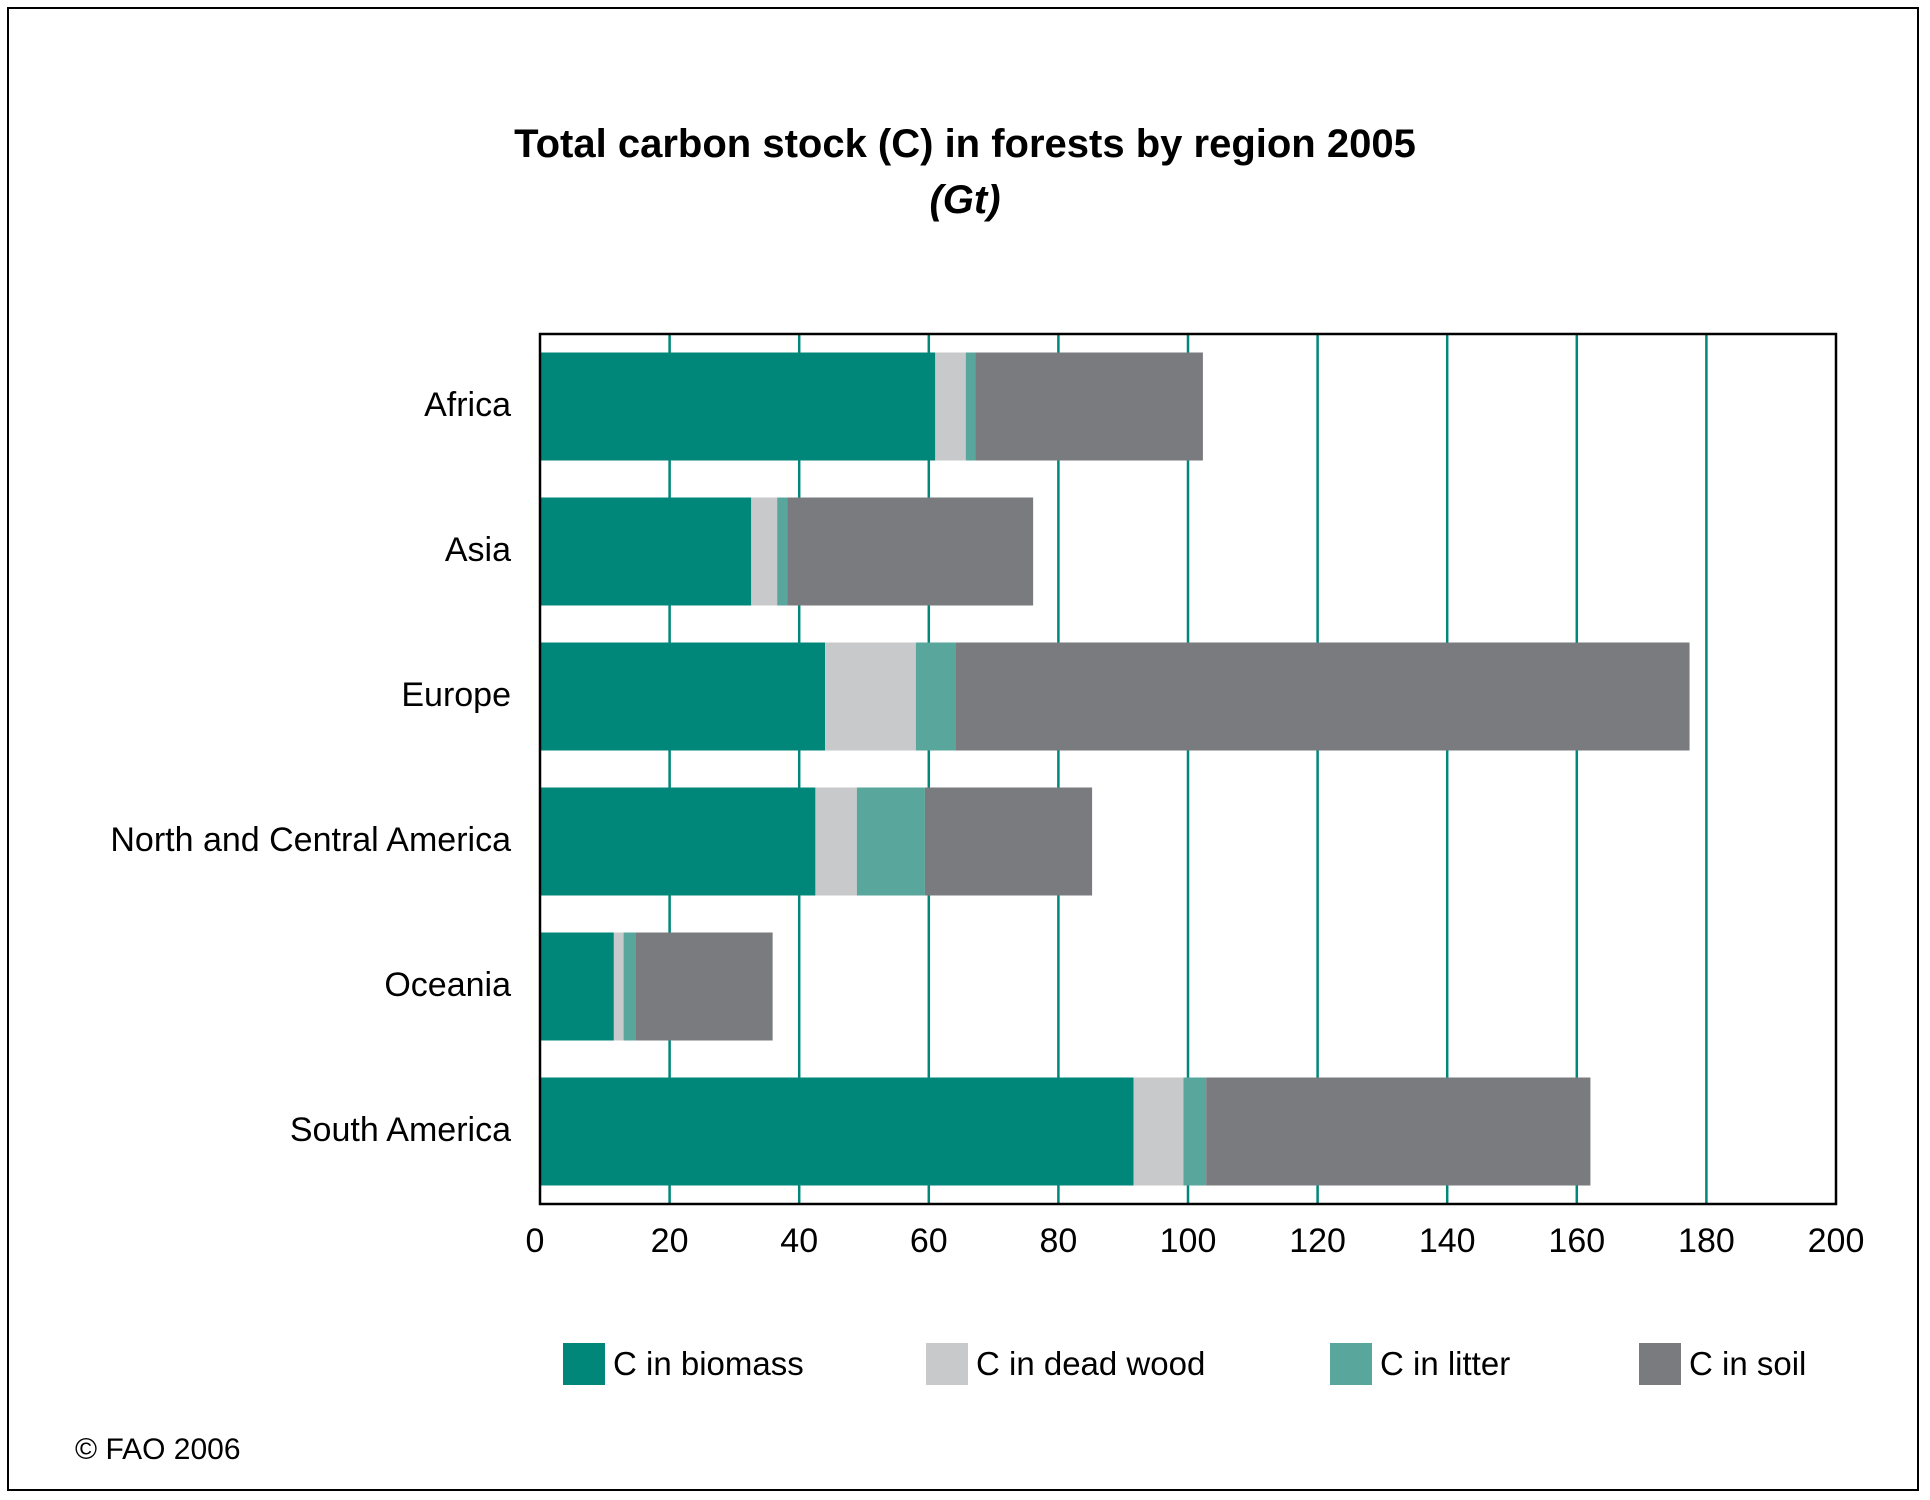 This screenshot has width=1930, height=1500. Describe the element at coordinates (929, 1241) in the screenshot. I see `x-tick-label-60: 60` at that location.